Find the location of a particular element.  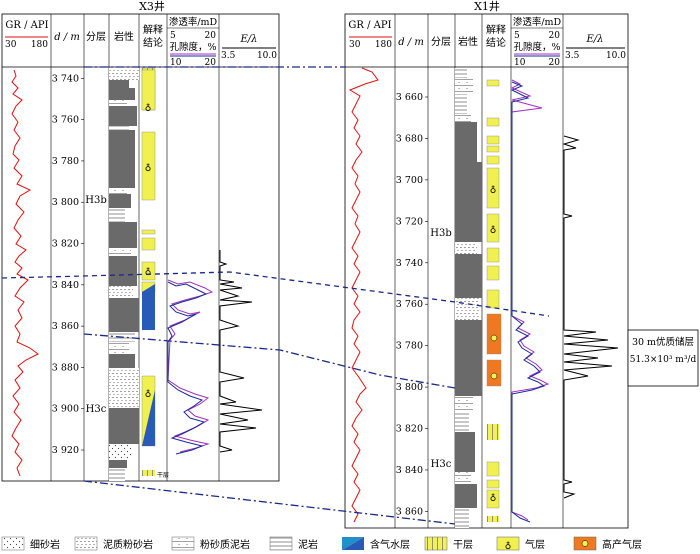

x3-por-label: 孔隙度，% is located at coordinates (192, 47).